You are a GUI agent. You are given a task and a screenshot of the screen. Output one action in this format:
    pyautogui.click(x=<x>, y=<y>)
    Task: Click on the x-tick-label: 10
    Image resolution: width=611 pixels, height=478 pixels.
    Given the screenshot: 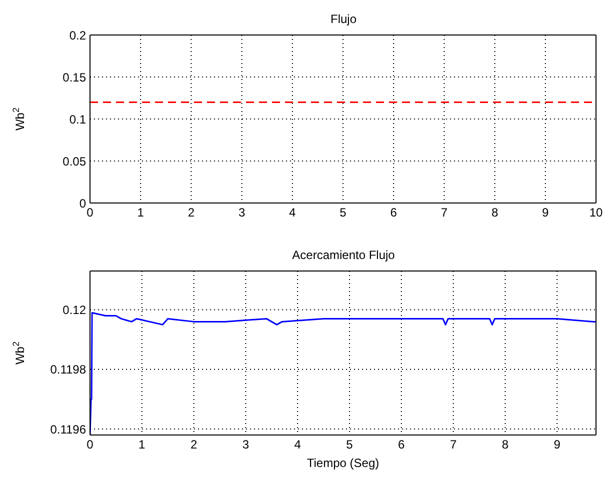 What is the action you would take?
    pyautogui.click(x=596, y=213)
    